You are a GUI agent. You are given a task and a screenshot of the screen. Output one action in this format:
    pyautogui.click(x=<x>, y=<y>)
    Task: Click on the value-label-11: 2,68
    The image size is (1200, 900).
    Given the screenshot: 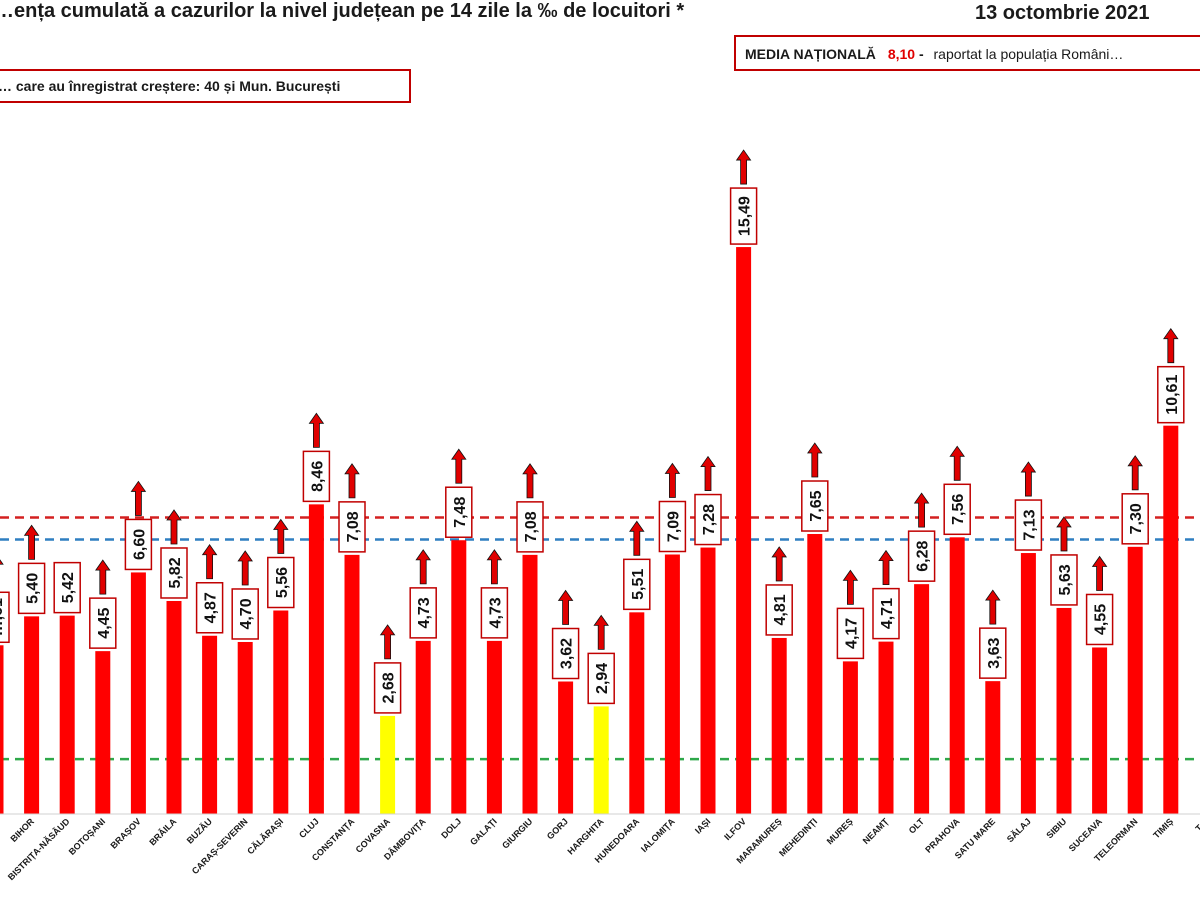 What is the action you would take?
    pyautogui.click(x=389, y=687)
    